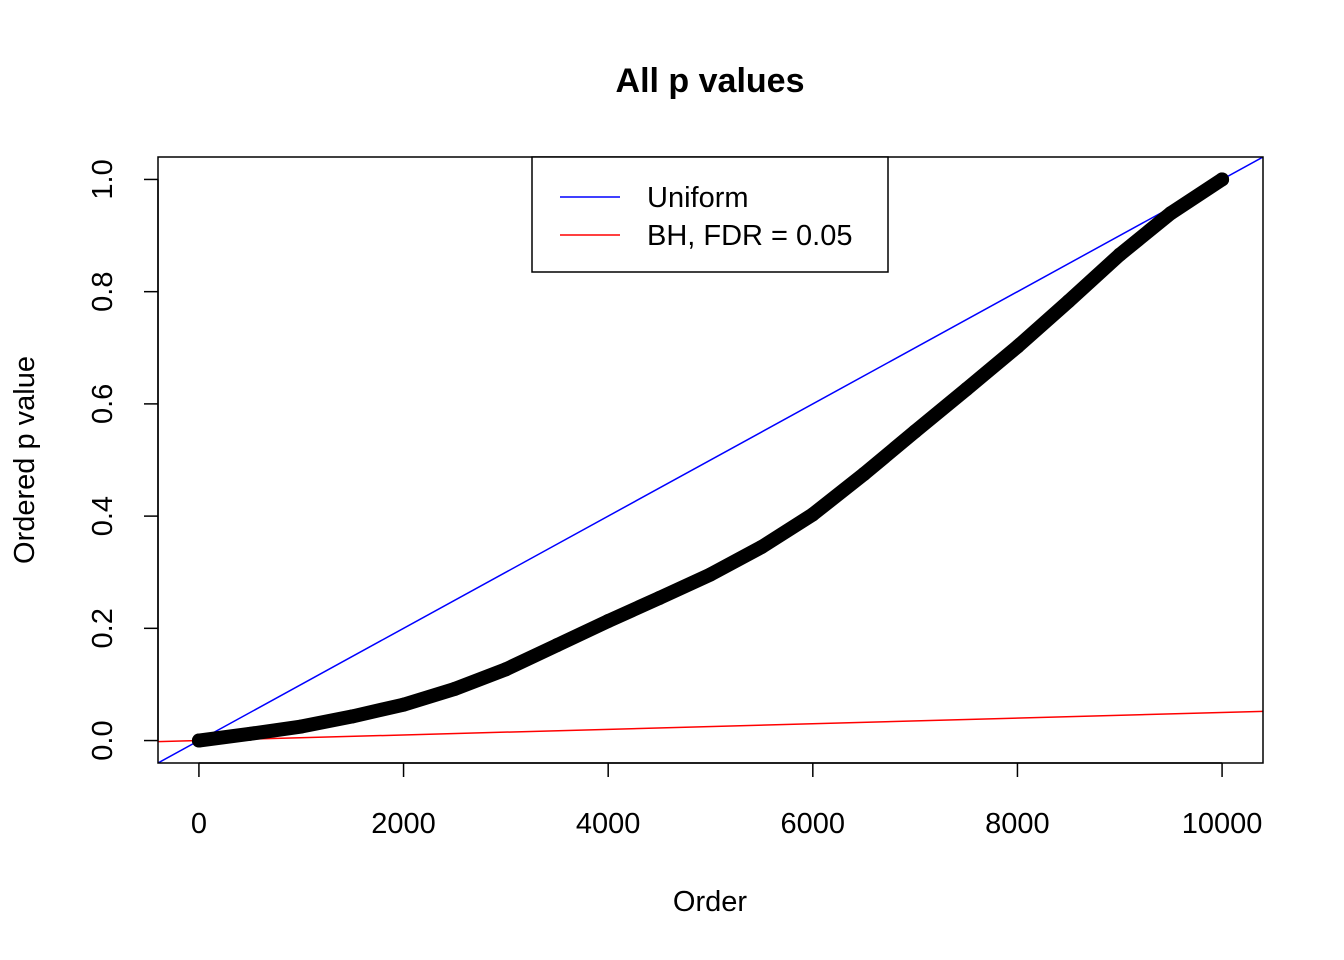 The width and height of the screenshot is (1344, 960). I want to click on y-tick-label: 0.6, so click(103, 404).